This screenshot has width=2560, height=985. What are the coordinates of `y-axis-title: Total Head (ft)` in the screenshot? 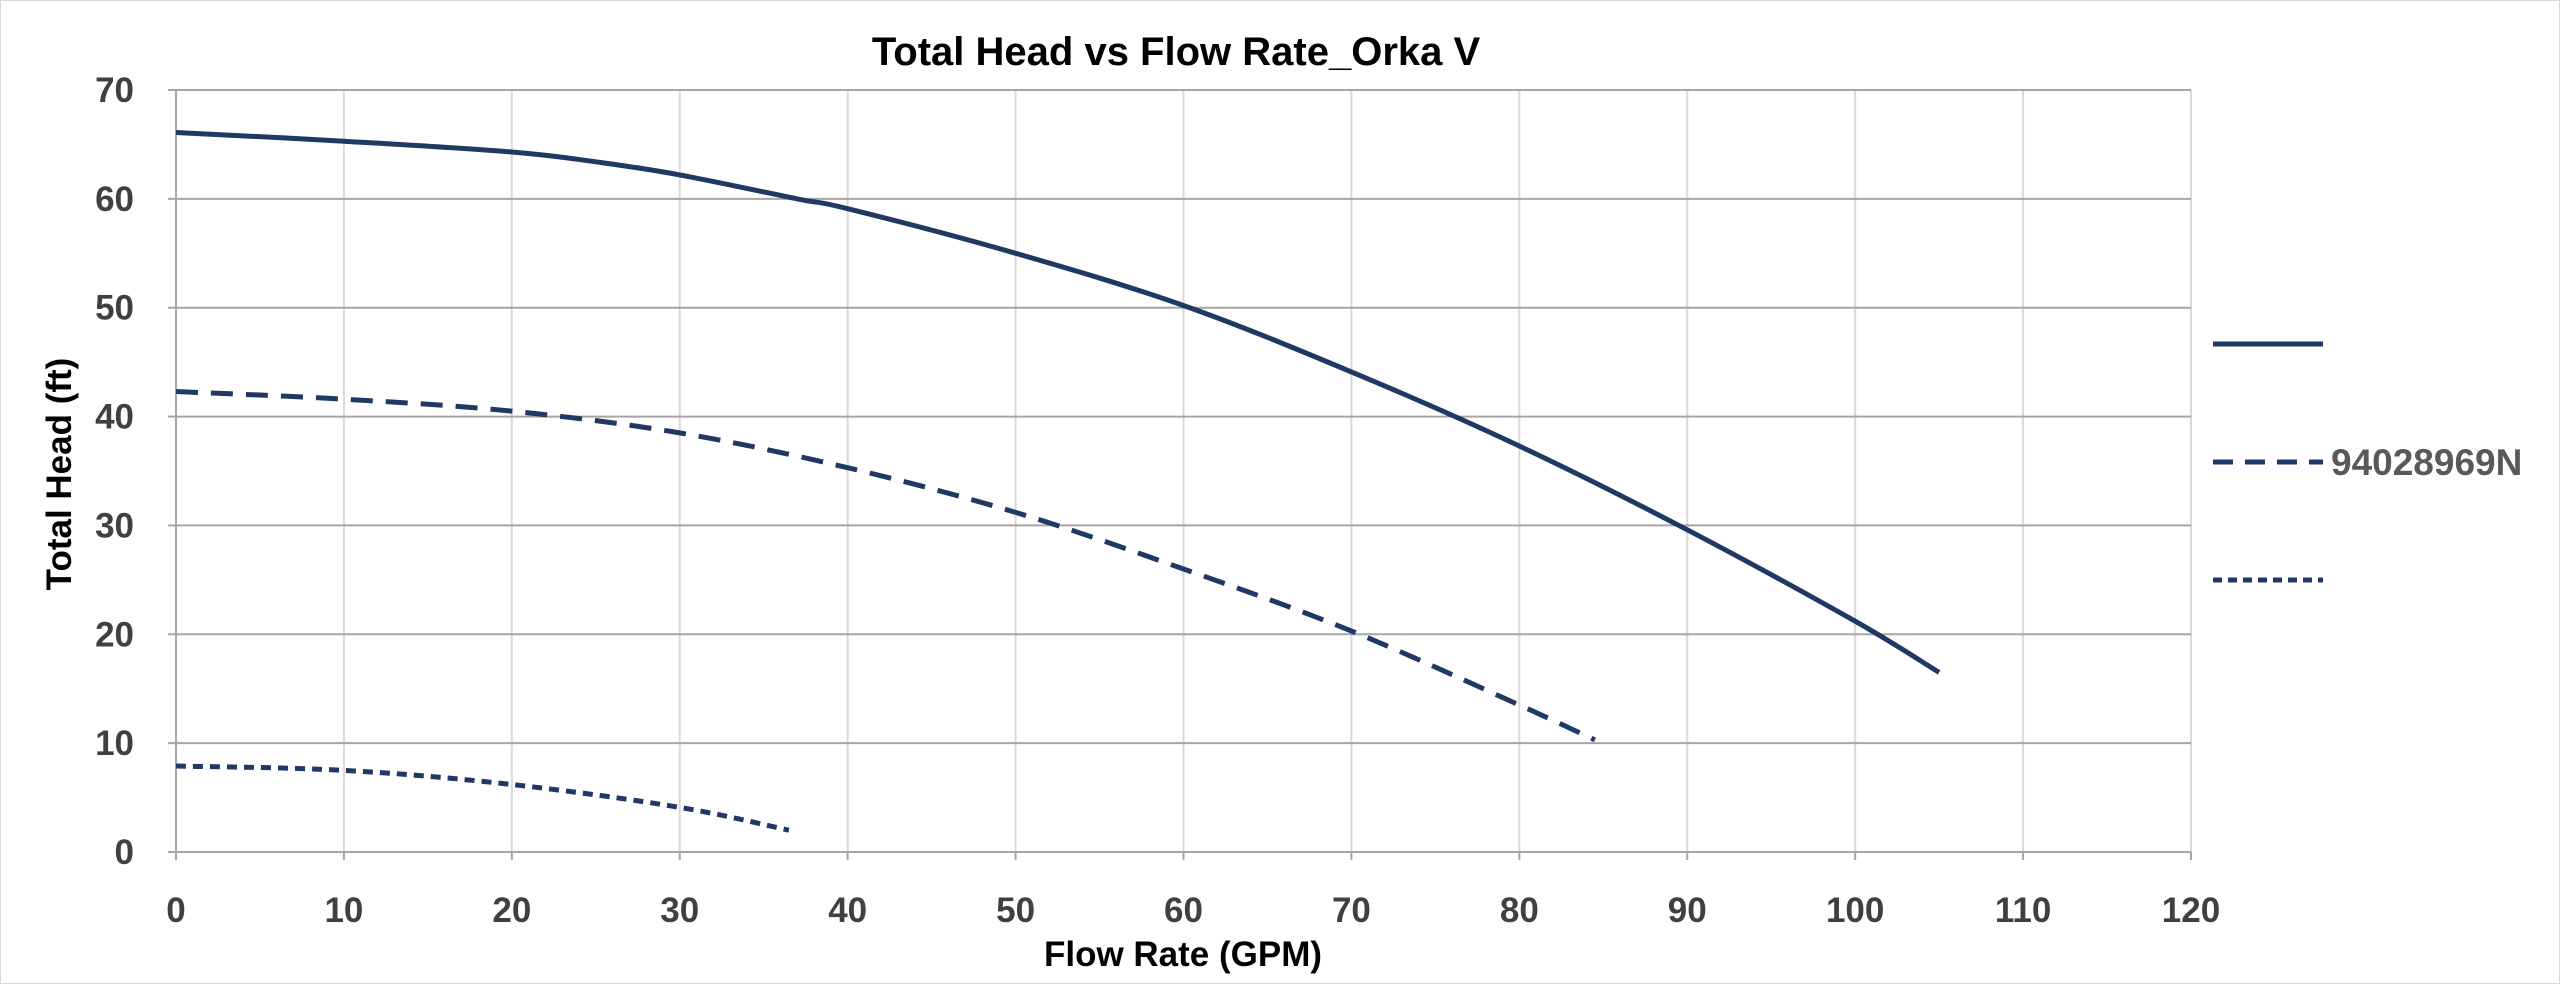 It's located at (59, 474).